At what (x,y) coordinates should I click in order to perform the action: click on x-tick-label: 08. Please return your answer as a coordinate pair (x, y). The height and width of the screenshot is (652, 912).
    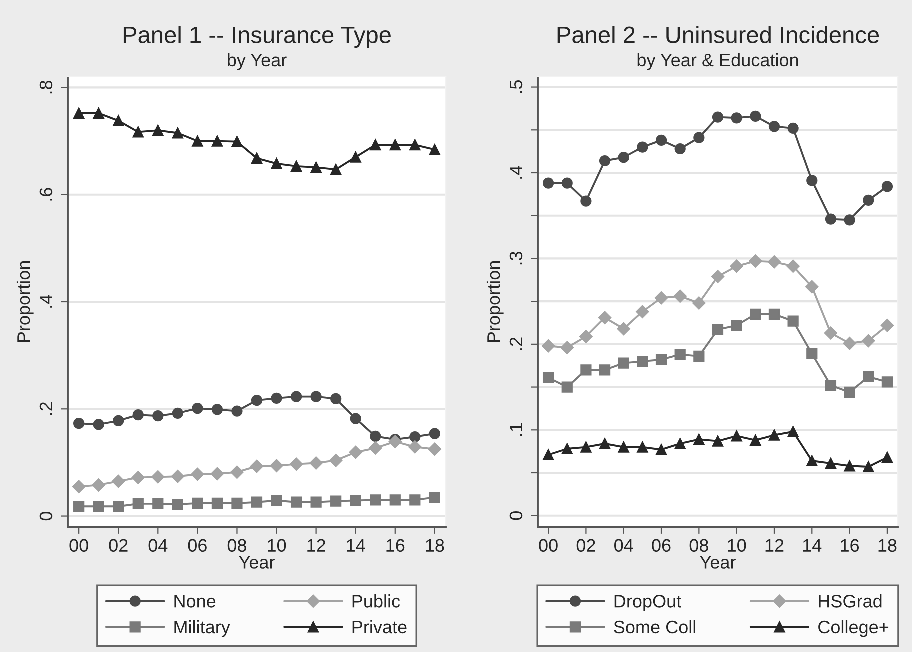
    Looking at the image, I should click on (699, 545).